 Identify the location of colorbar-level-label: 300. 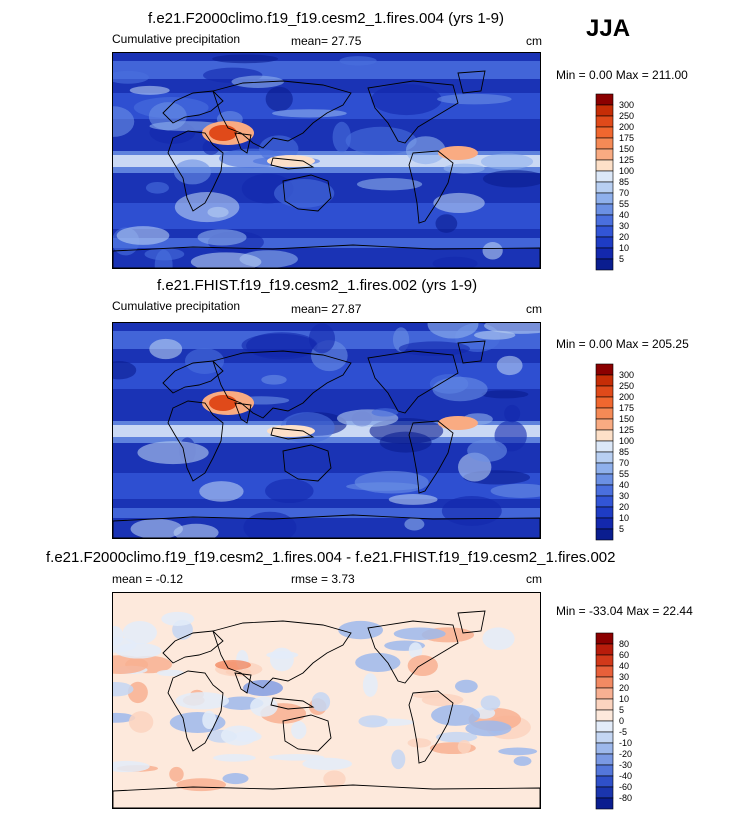
(626, 105).